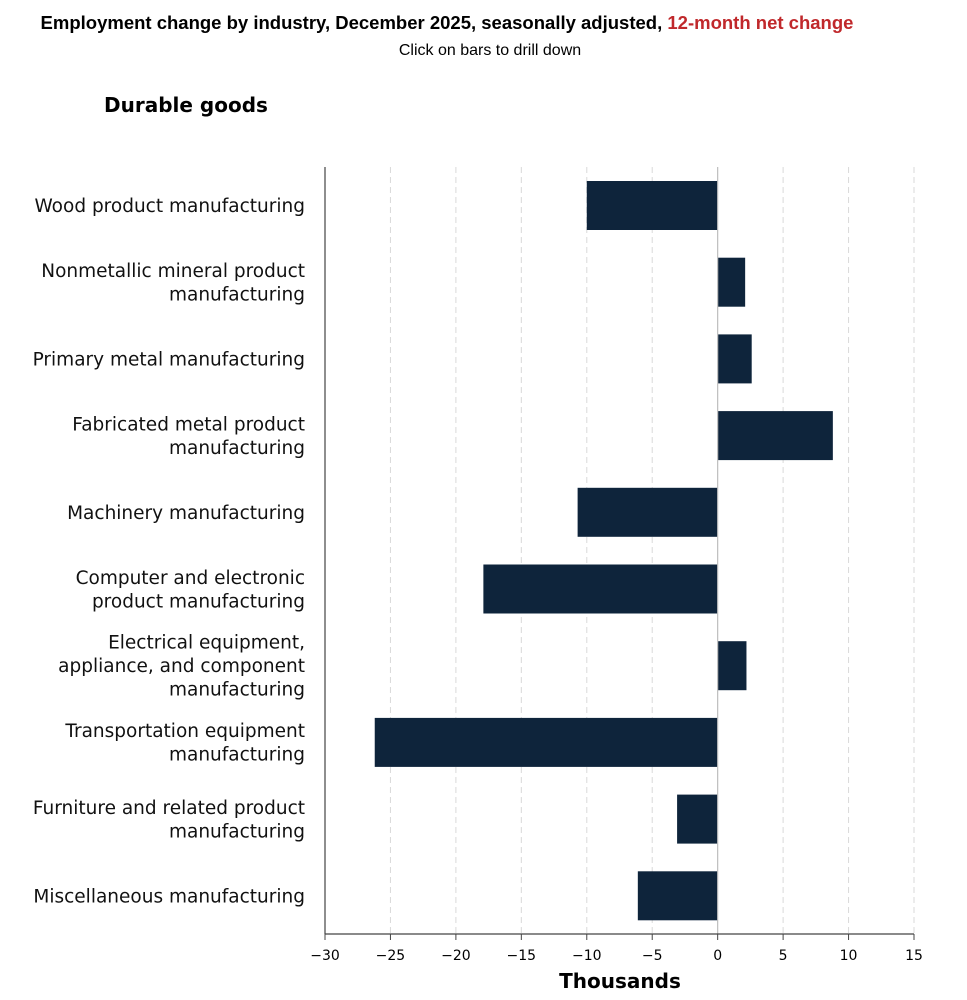  I want to click on chart-title-accent: 12-month net change, so click(760, 22).